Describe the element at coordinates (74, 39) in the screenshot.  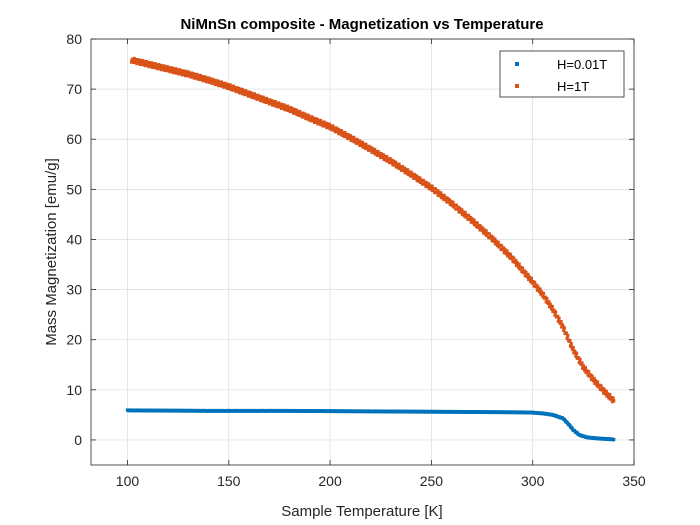
I see `y-tick-label: 80` at that location.